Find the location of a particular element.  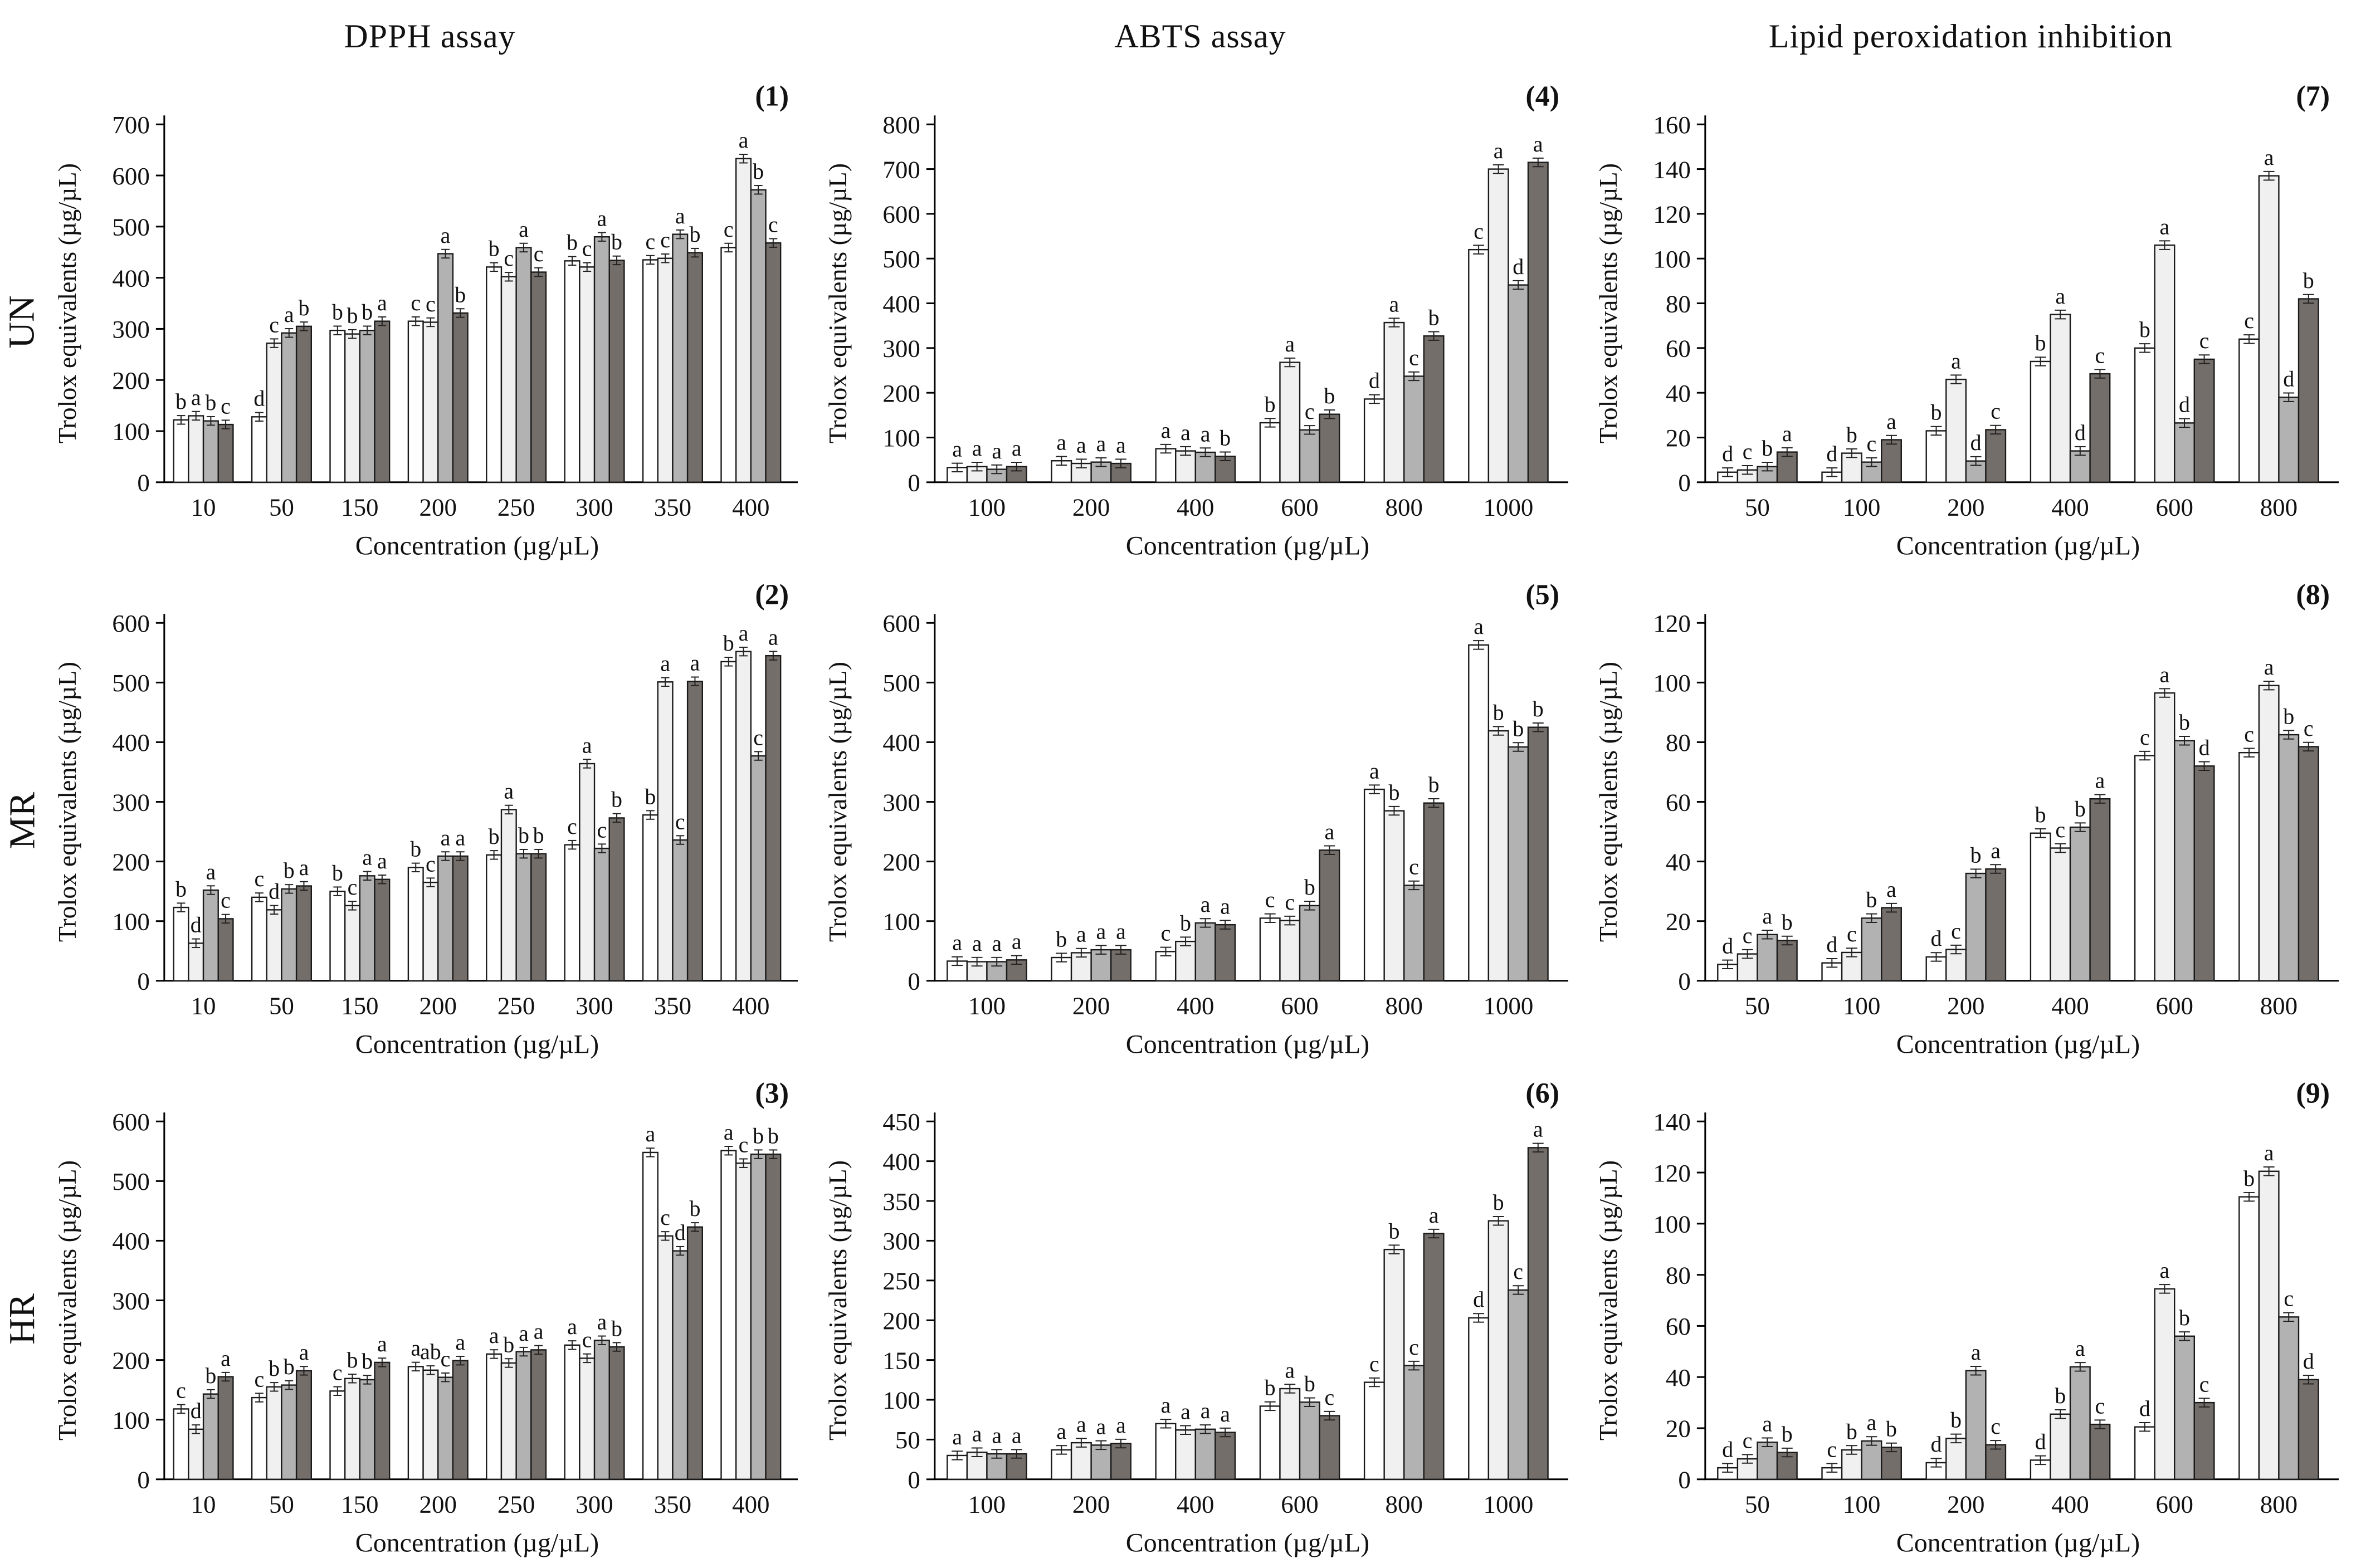

column-title-abts: ABTS assay is located at coordinates (1200, 36).